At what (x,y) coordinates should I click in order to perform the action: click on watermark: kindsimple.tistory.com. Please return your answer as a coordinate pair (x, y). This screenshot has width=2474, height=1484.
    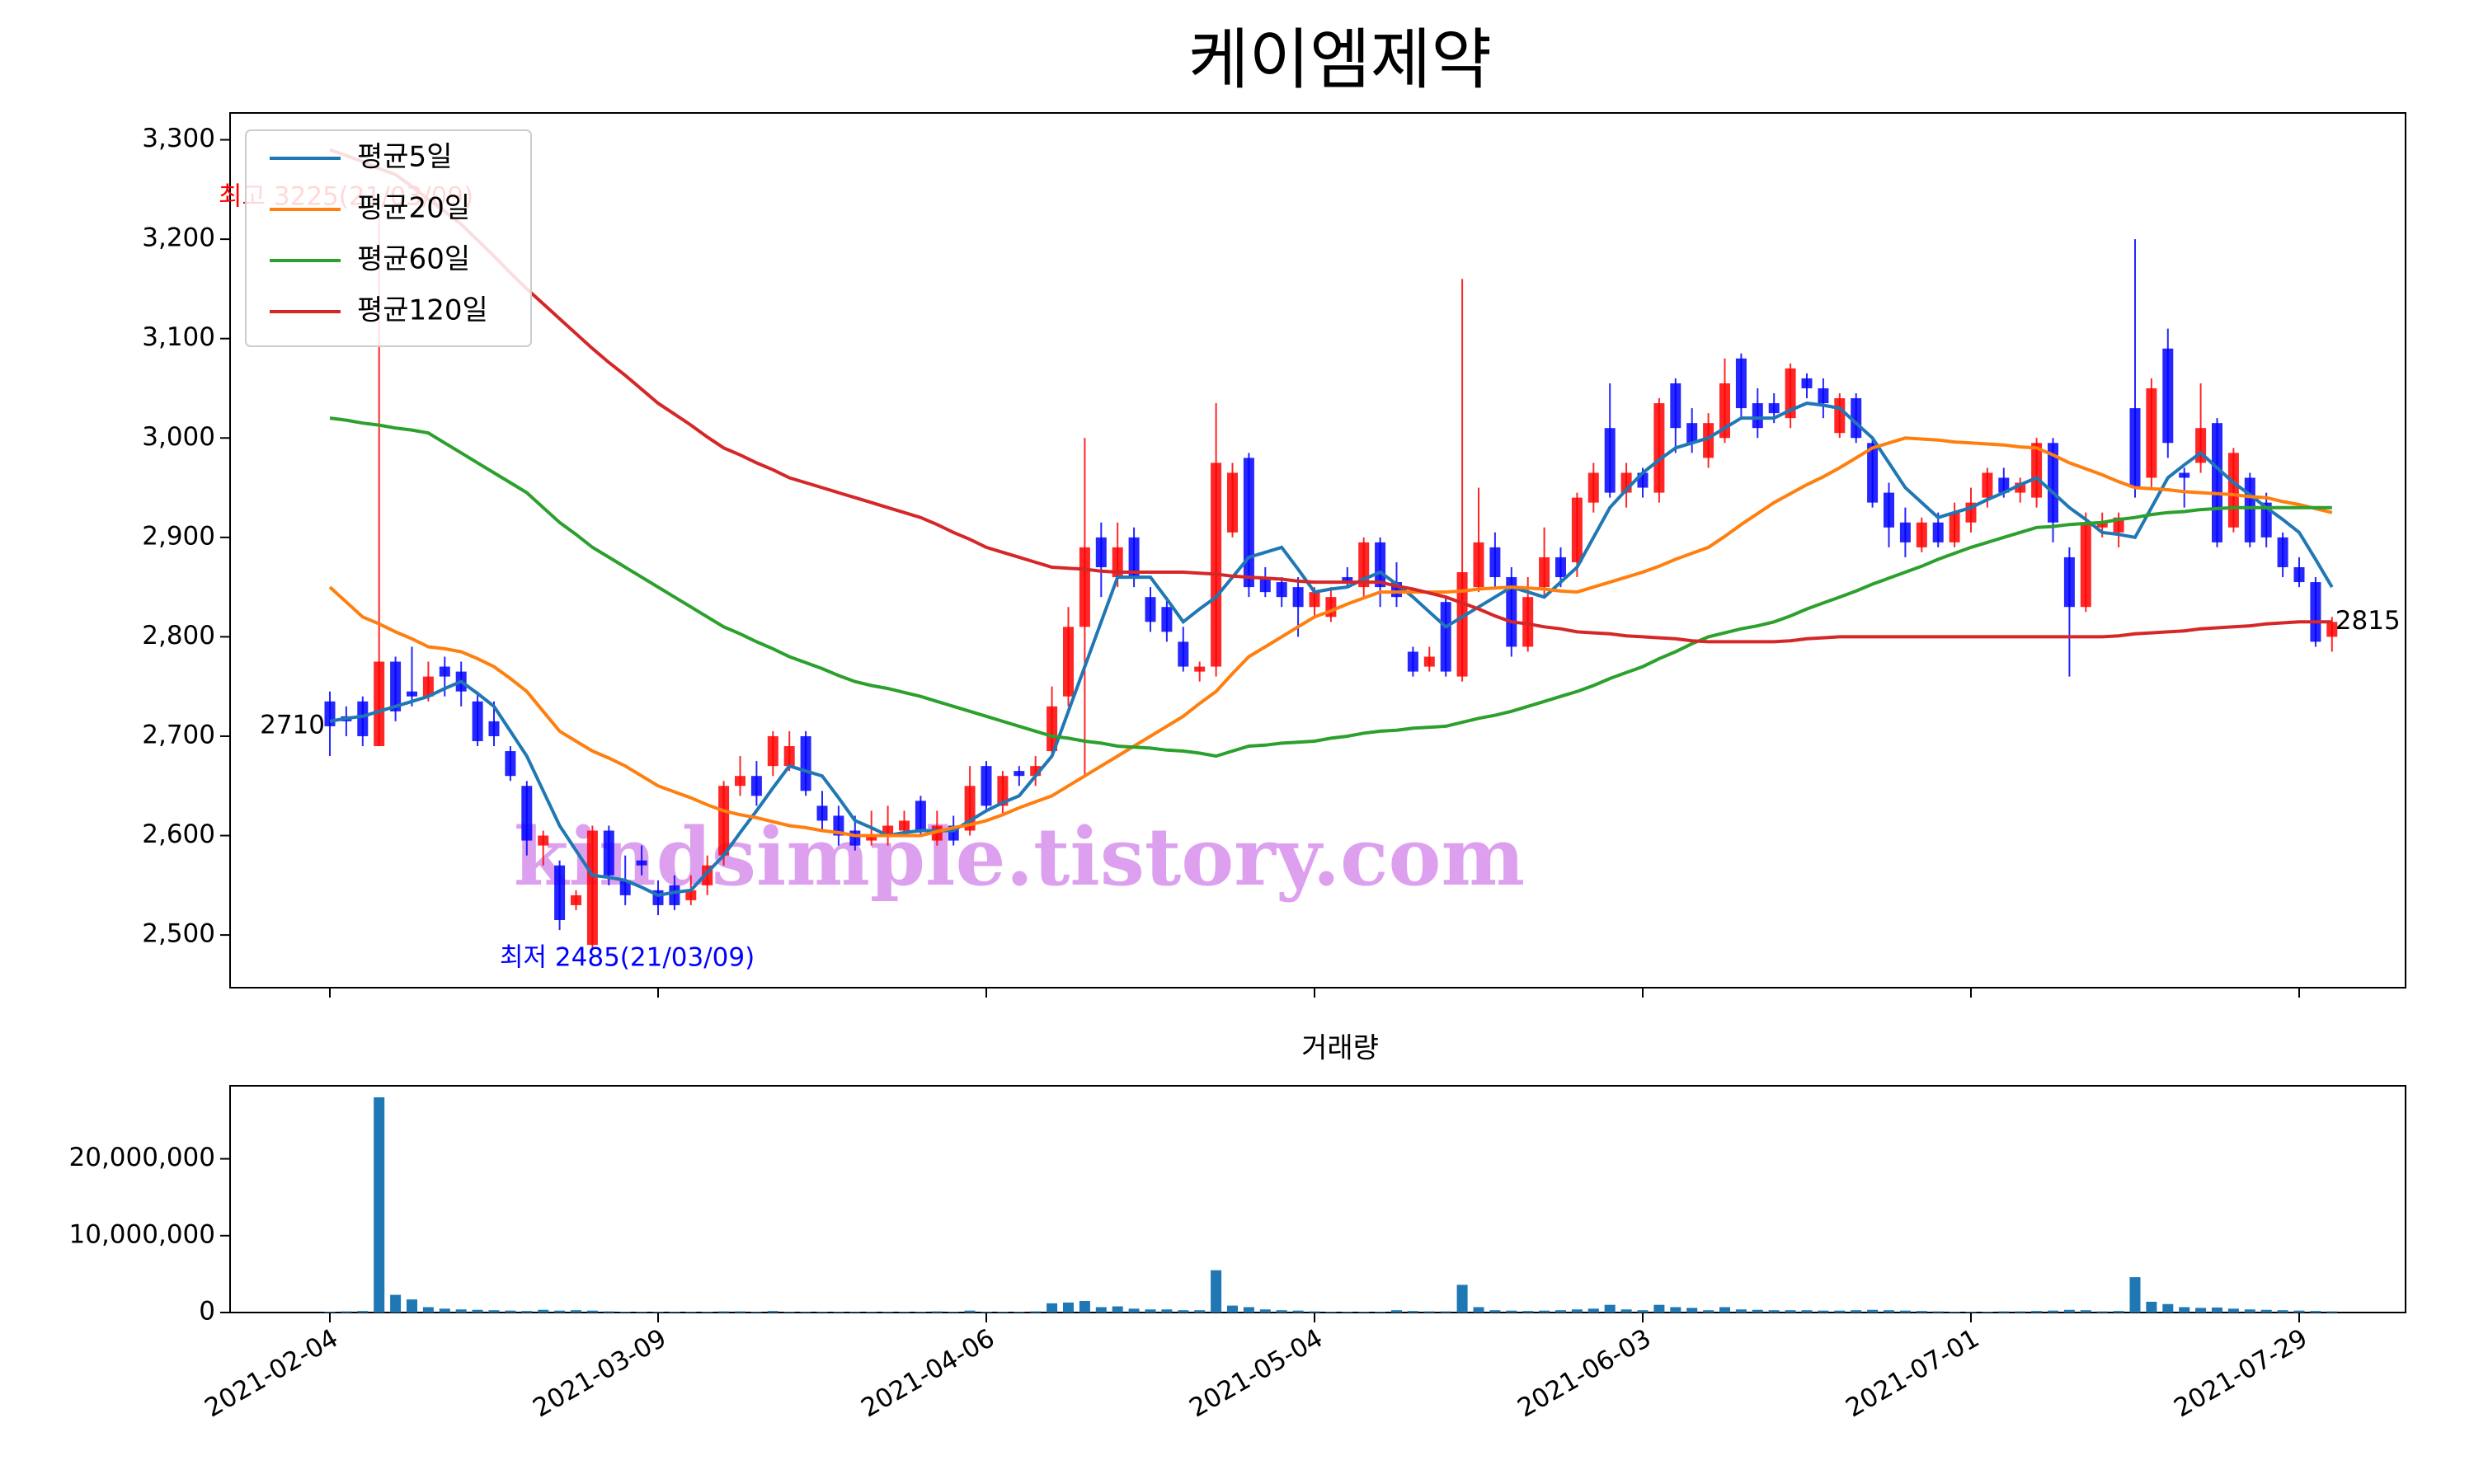
    Looking at the image, I should click on (1019, 857).